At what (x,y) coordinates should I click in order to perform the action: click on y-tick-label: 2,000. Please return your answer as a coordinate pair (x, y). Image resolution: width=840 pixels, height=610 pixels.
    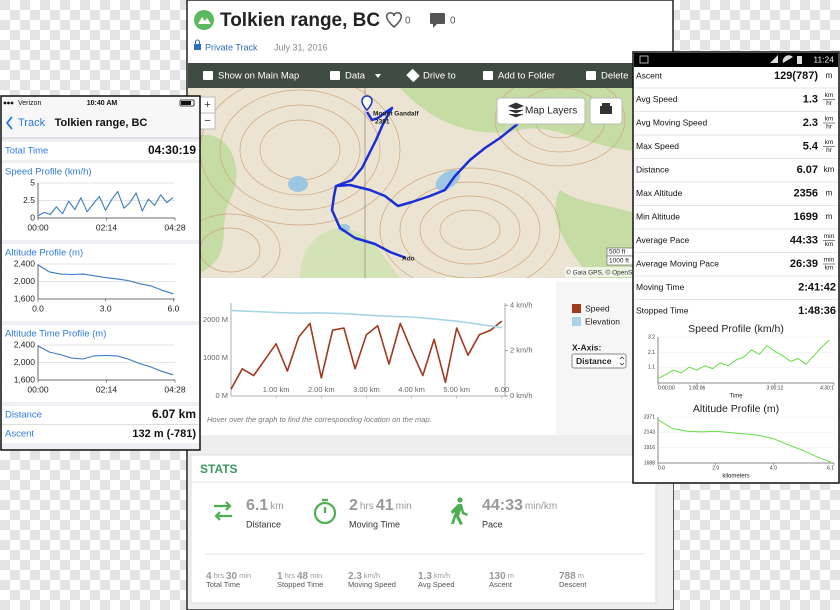
    Looking at the image, I should click on (25, 281).